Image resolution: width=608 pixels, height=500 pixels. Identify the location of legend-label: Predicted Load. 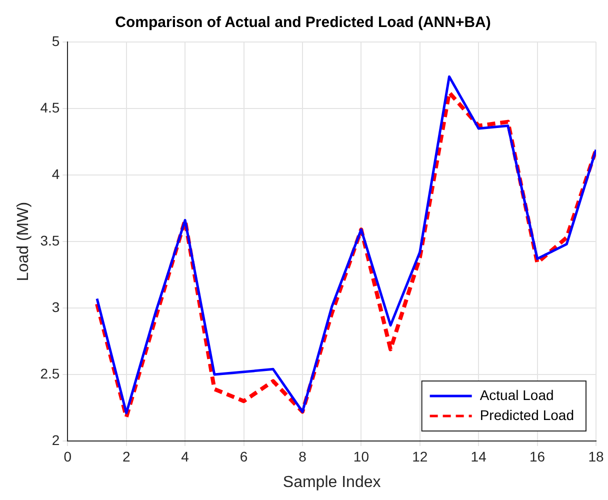
(527, 414).